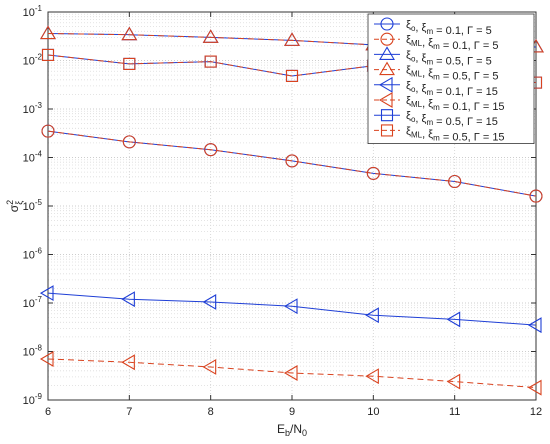 This screenshot has height=444, width=550. Describe the element at coordinates (536, 412) in the screenshot. I see `x-tick-label: 12` at that location.